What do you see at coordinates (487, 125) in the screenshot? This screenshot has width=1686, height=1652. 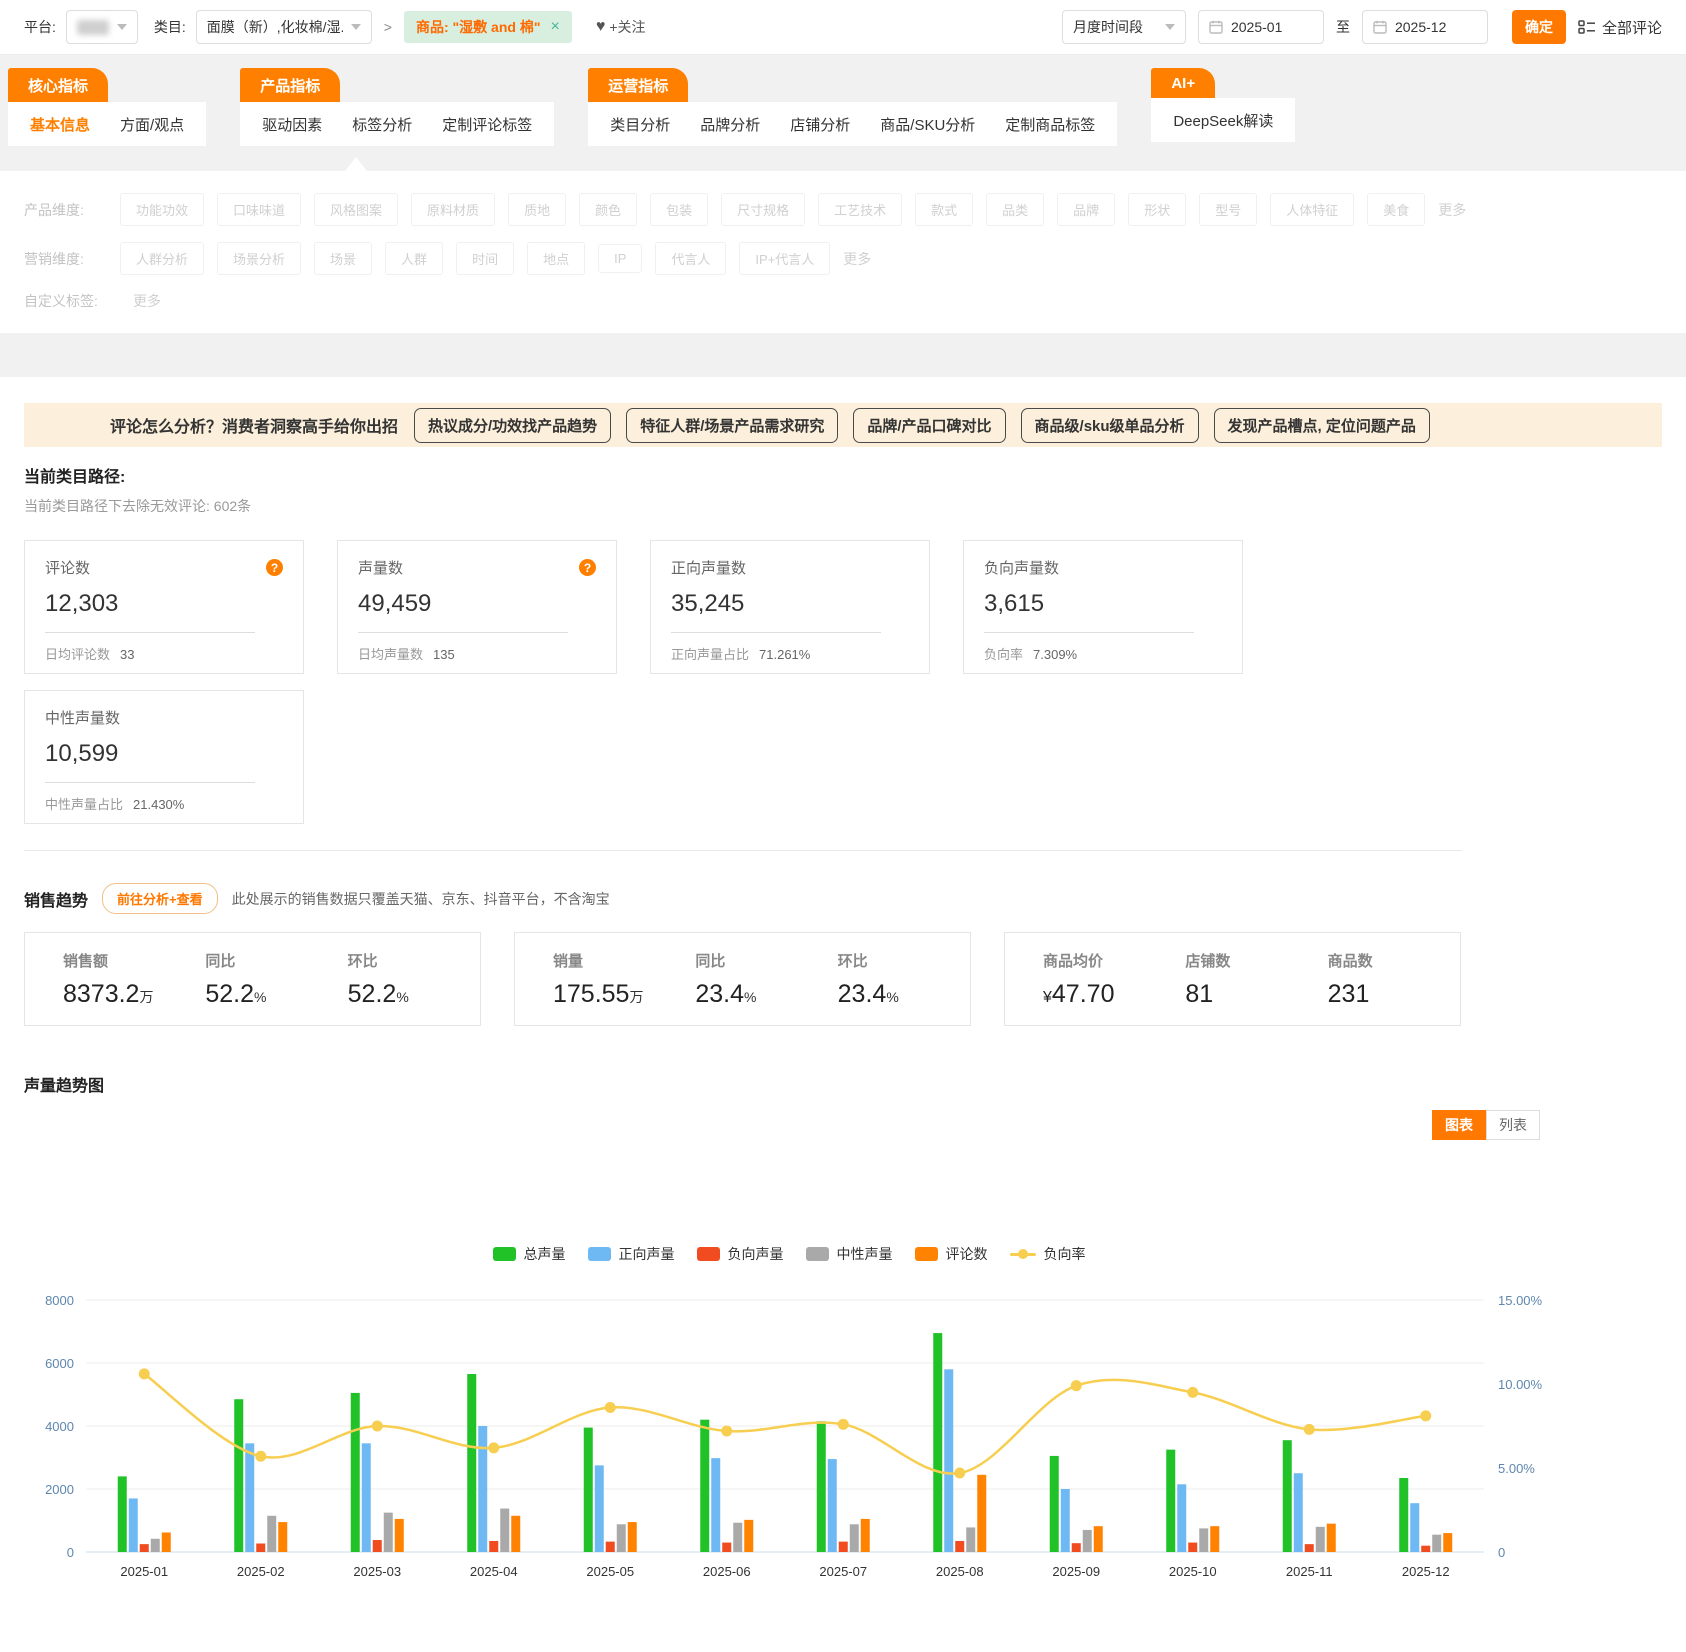 I see `tab-定制评论标签: 定制评论标签` at bounding box center [487, 125].